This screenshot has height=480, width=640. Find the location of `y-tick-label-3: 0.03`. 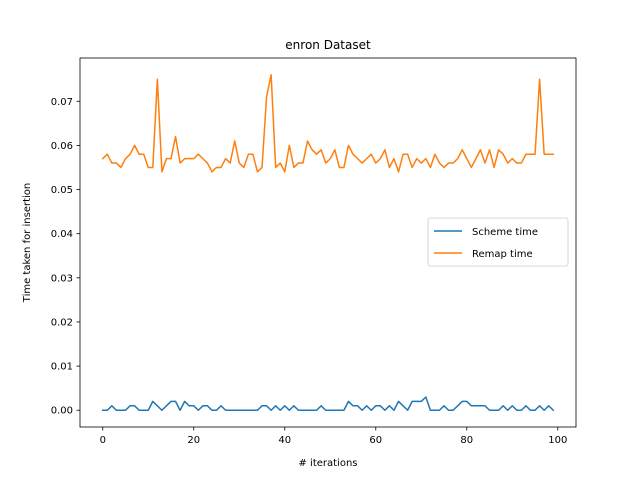

y-tick-label-3: 0.03 is located at coordinates (62, 278).